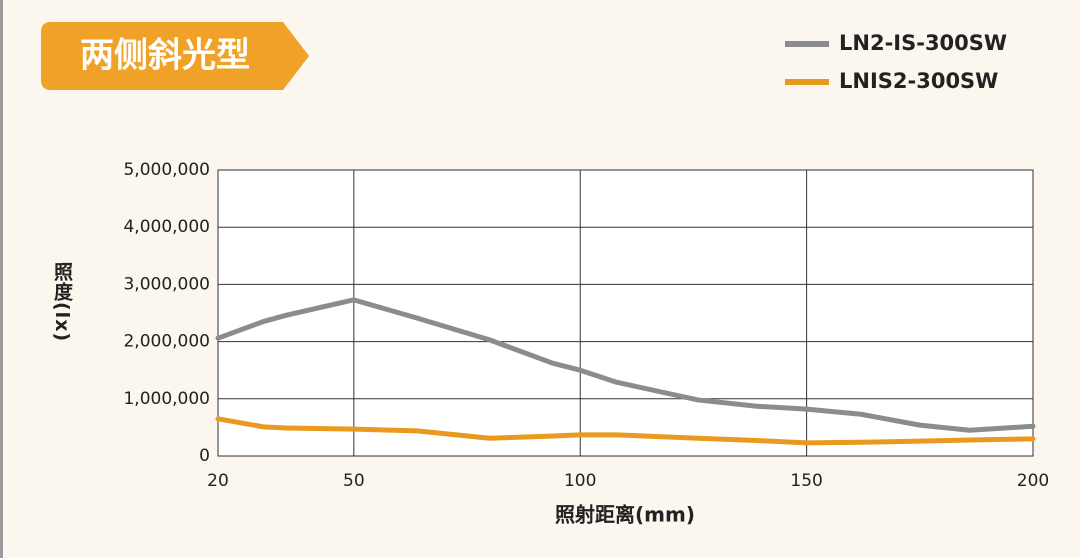  What do you see at coordinates (165, 56) in the screenshot?
I see `chart-title: 两侧斜光型` at bounding box center [165, 56].